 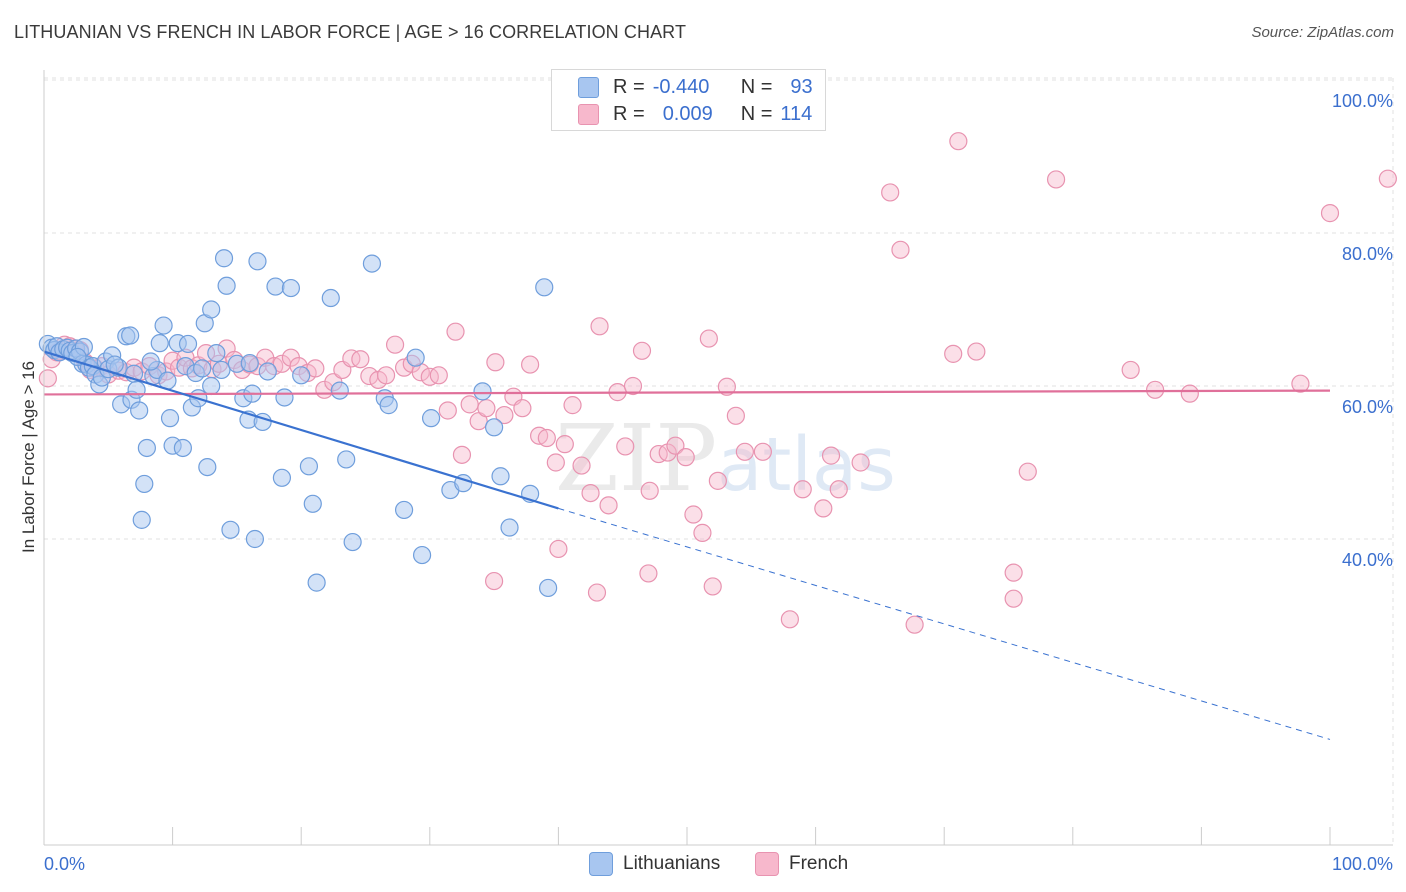 I want to click on y-tick-label: 100.0%, so click(x=1362, y=101).